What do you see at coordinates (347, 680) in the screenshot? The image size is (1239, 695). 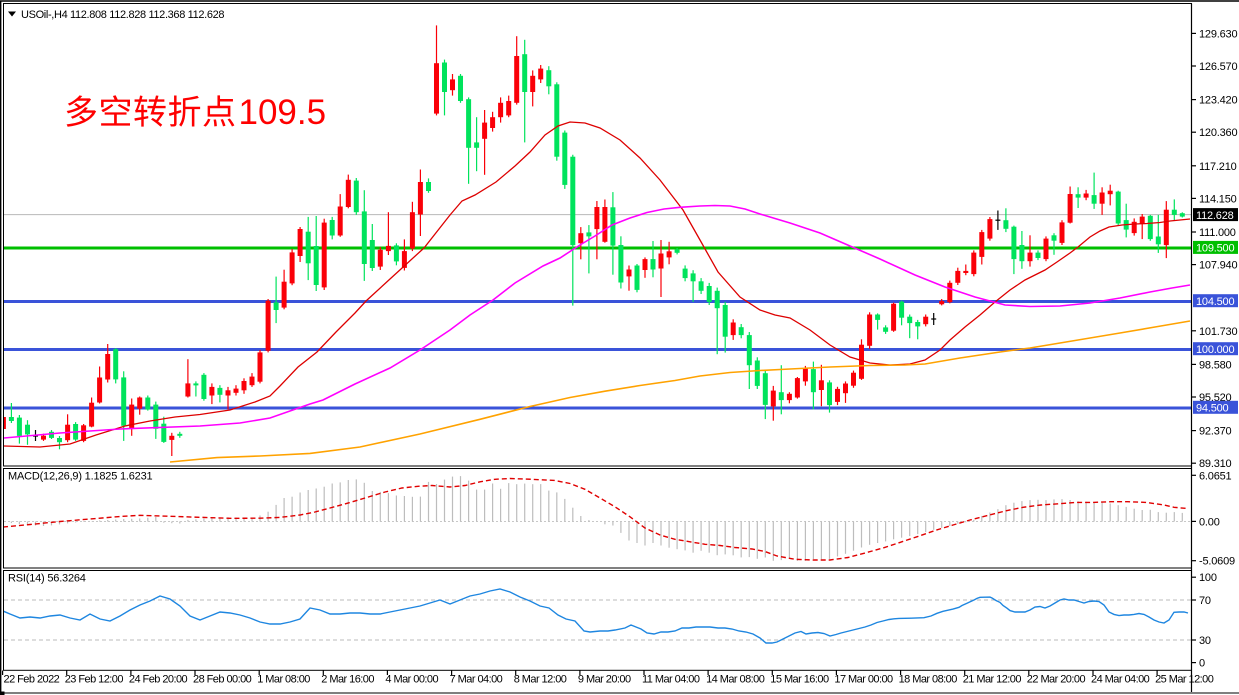 I see `svg-text: 2 Mar 16:00` at bounding box center [347, 680].